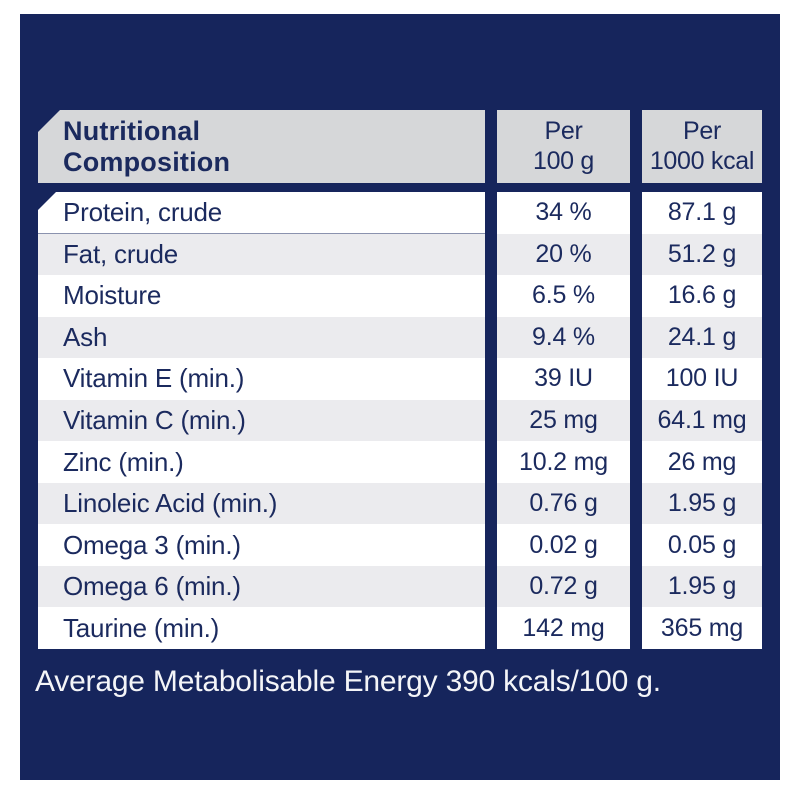 This screenshot has width=800, height=800. I want to click on value-per-1000kcal: 51.2 g, so click(702, 254).